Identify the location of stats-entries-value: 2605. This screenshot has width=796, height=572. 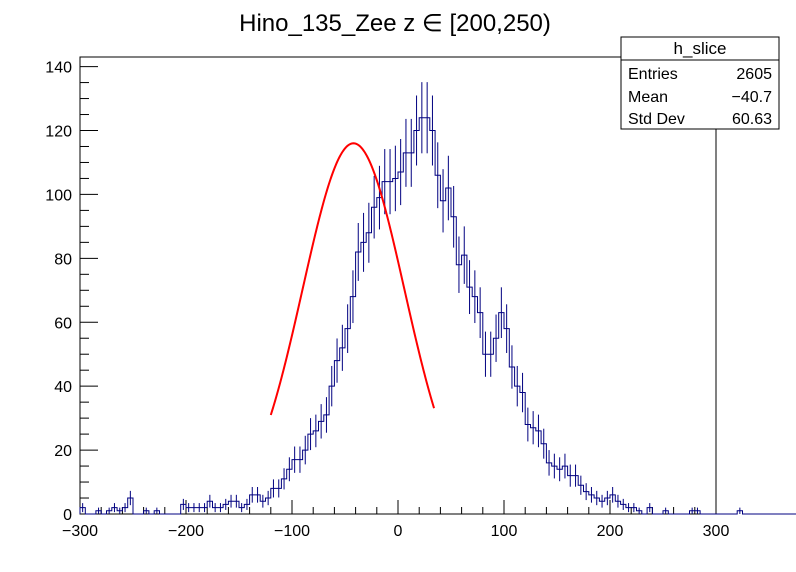
(754, 74).